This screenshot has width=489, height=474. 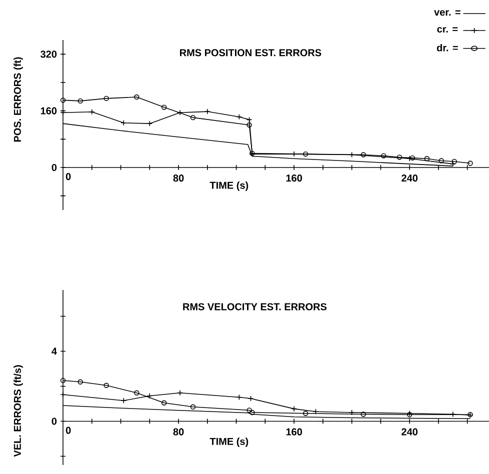 I want to click on y-axis-title: VEL. ERRORS (ft/s), so click(x=18, y=411).